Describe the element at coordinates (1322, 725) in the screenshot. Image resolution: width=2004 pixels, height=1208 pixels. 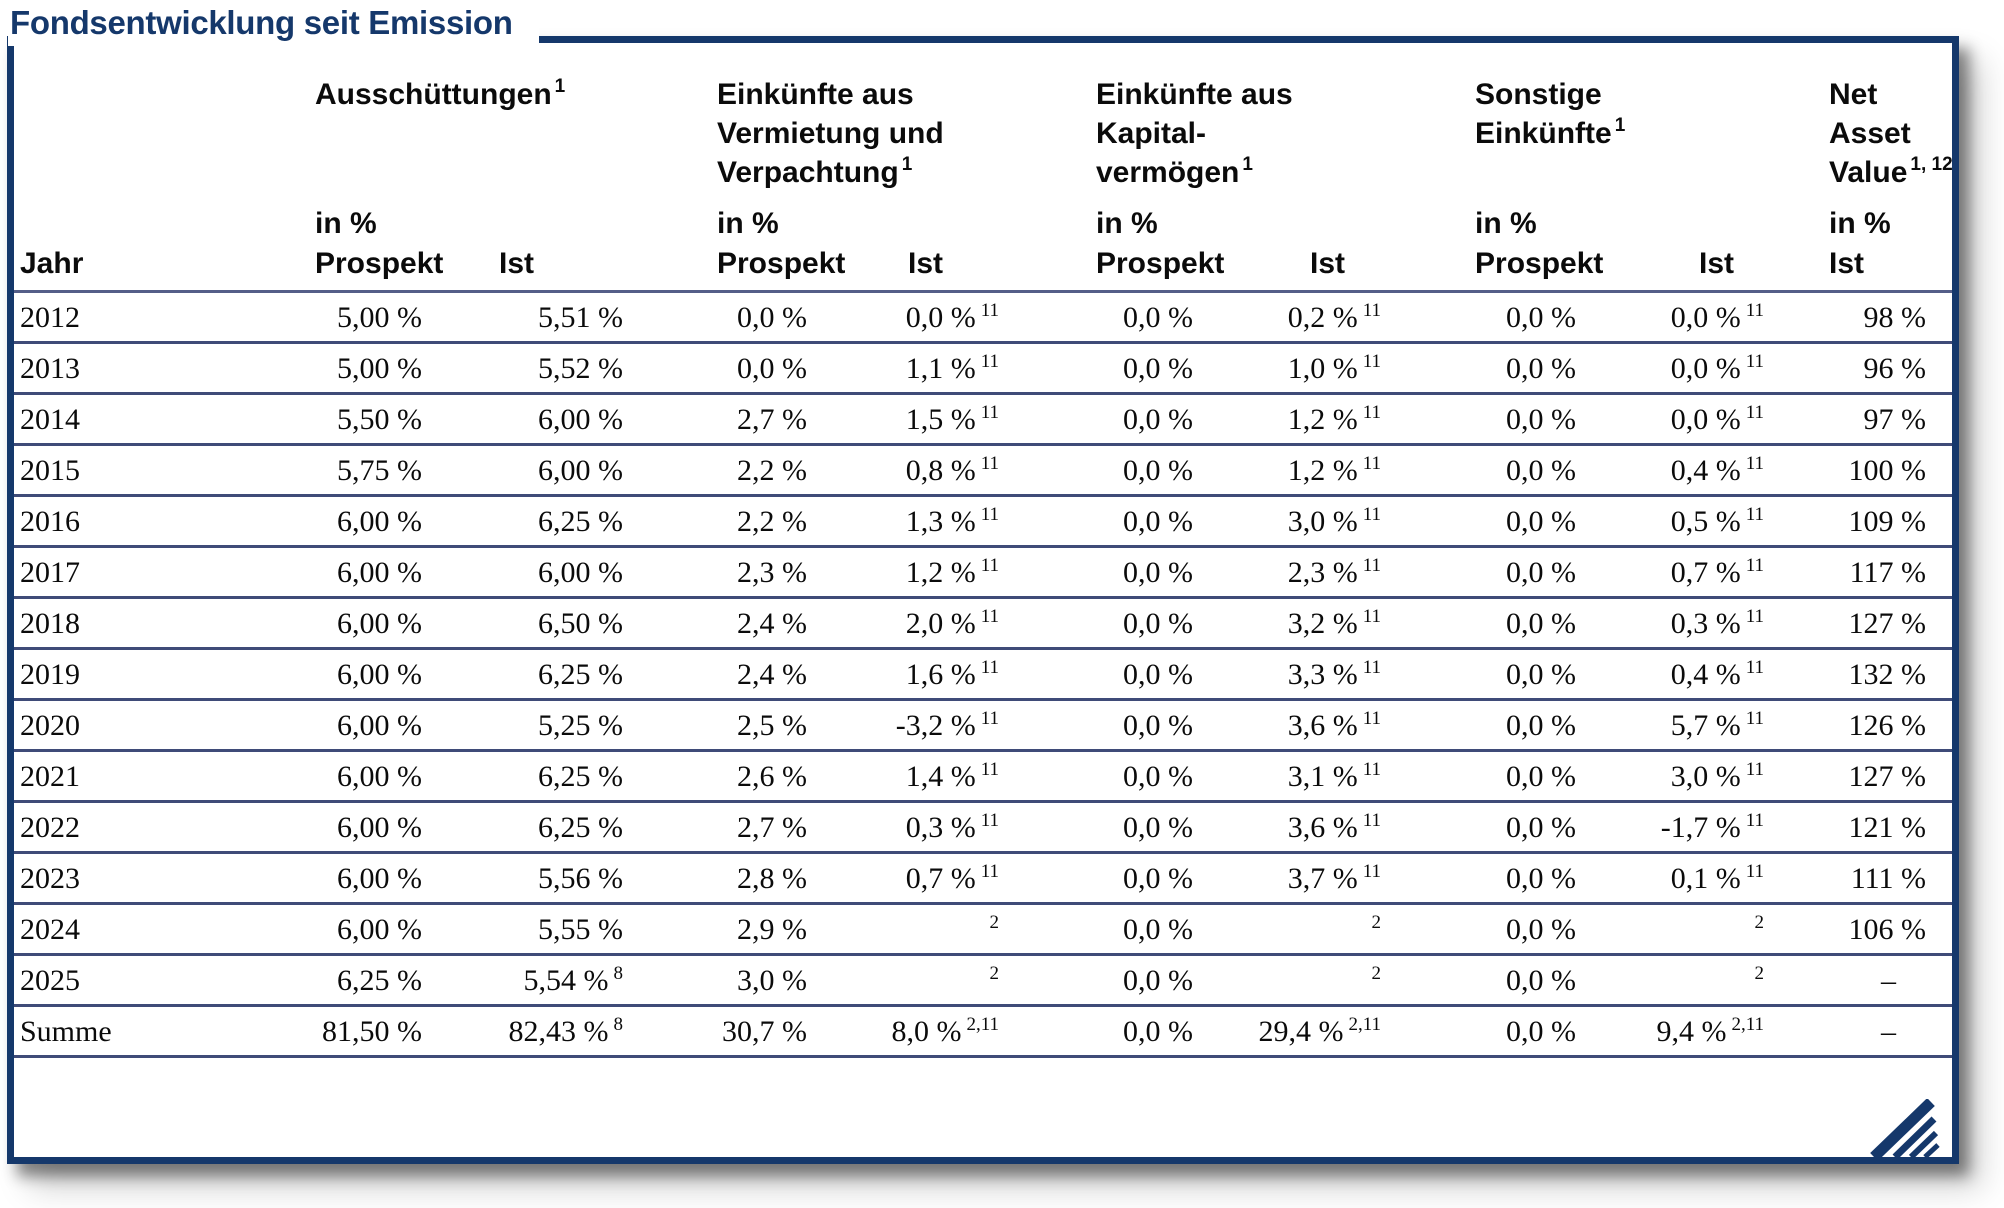
I see `cell-value: 3,6 %` at that location.